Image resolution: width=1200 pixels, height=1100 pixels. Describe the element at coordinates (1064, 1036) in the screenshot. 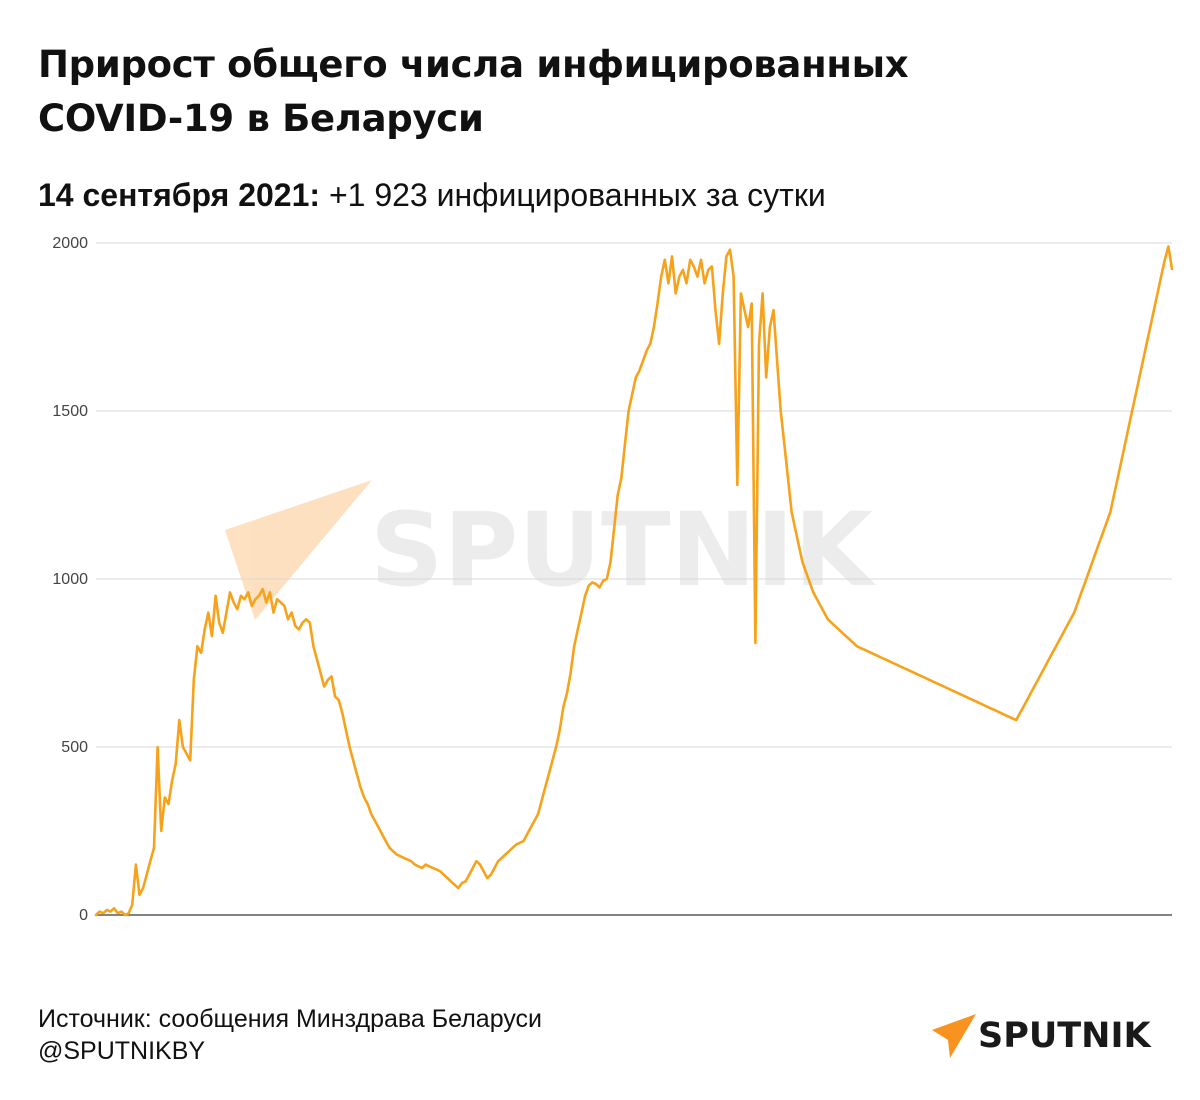

I see `logo-text: SPUTNIK` at that location.